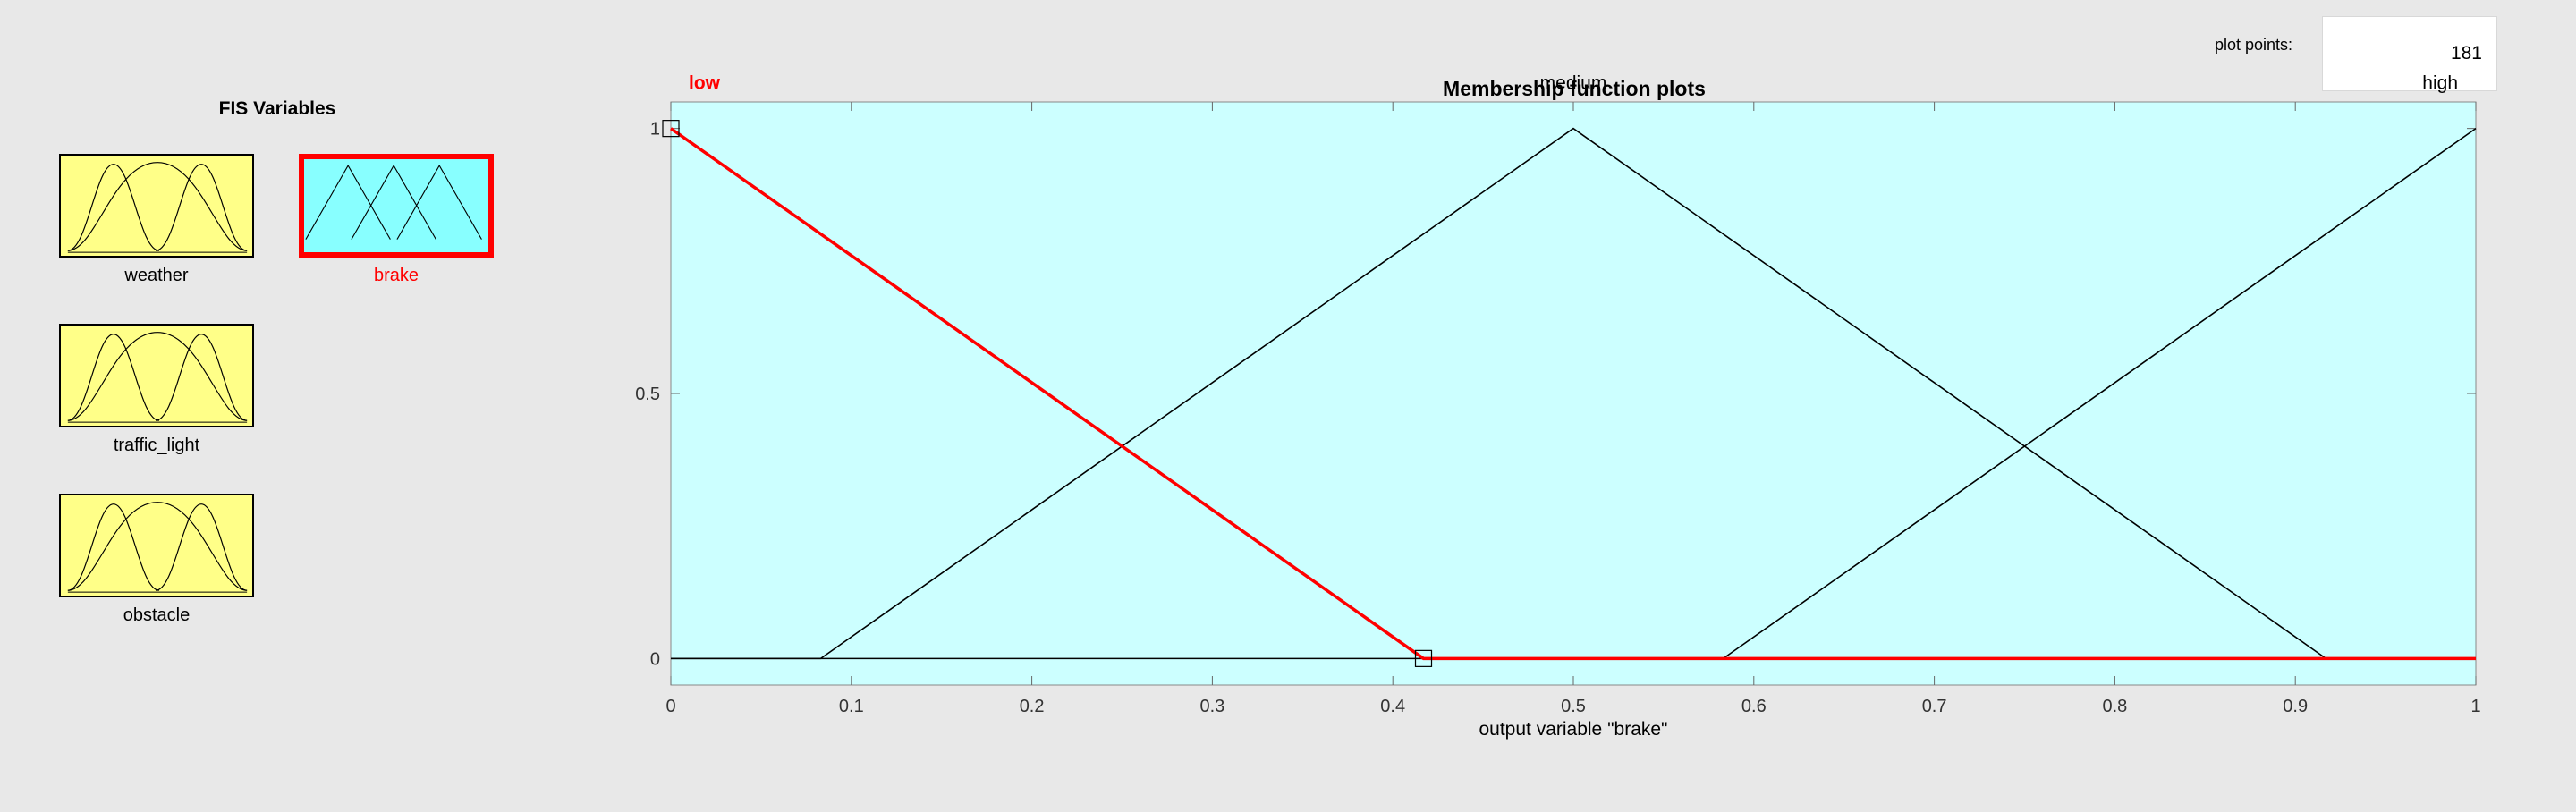 The width and height of the screenshot is (2576, 812). Describe the element at coordinates (156, 275) in the screenshot. I see `variable-weather-label: weather` at that location.